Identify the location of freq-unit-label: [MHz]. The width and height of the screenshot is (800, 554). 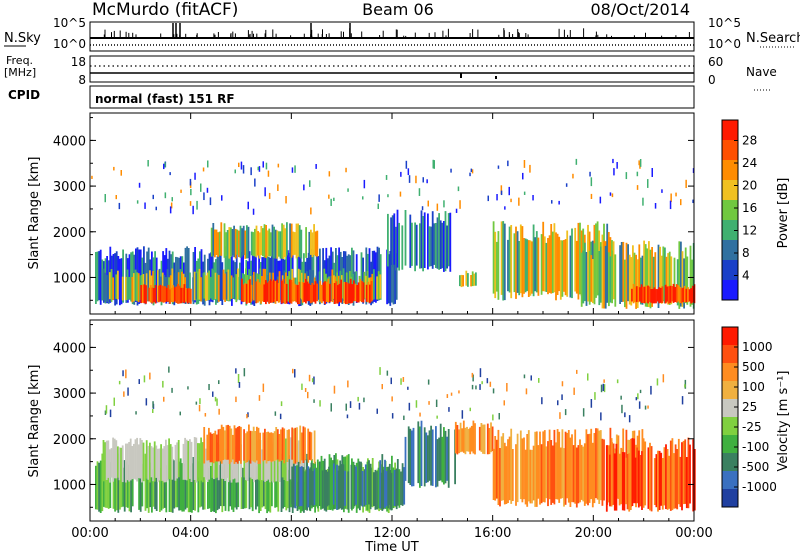
(20, 72).